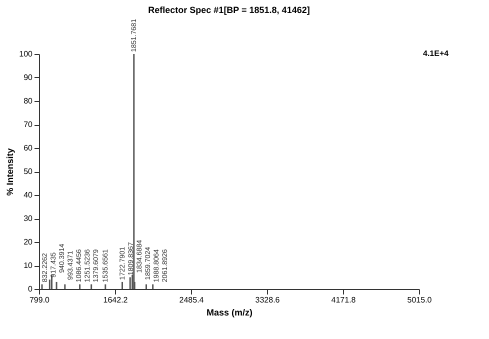 Image resolution: width=489 pixels, height=339 pixels. What do you see at coordinates (39, 300) in the screenshot?
I see `x-tick-label: 799.0` at bounding box center [39, 300].